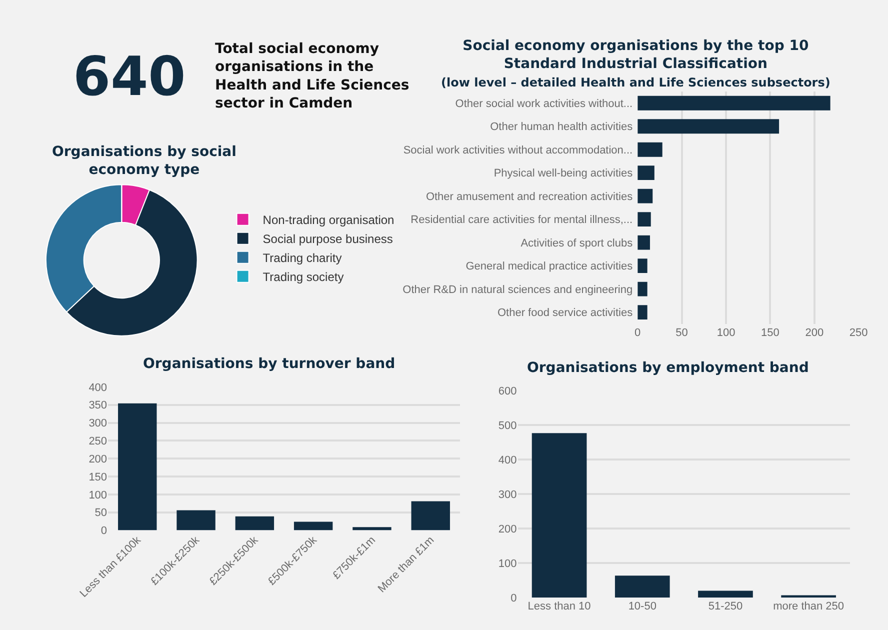 The width and height of the screenshot is (888, 630). Describe the element at coordinates (98, 495) in the screenshot. I see `y-tick-label: 100` at that location.